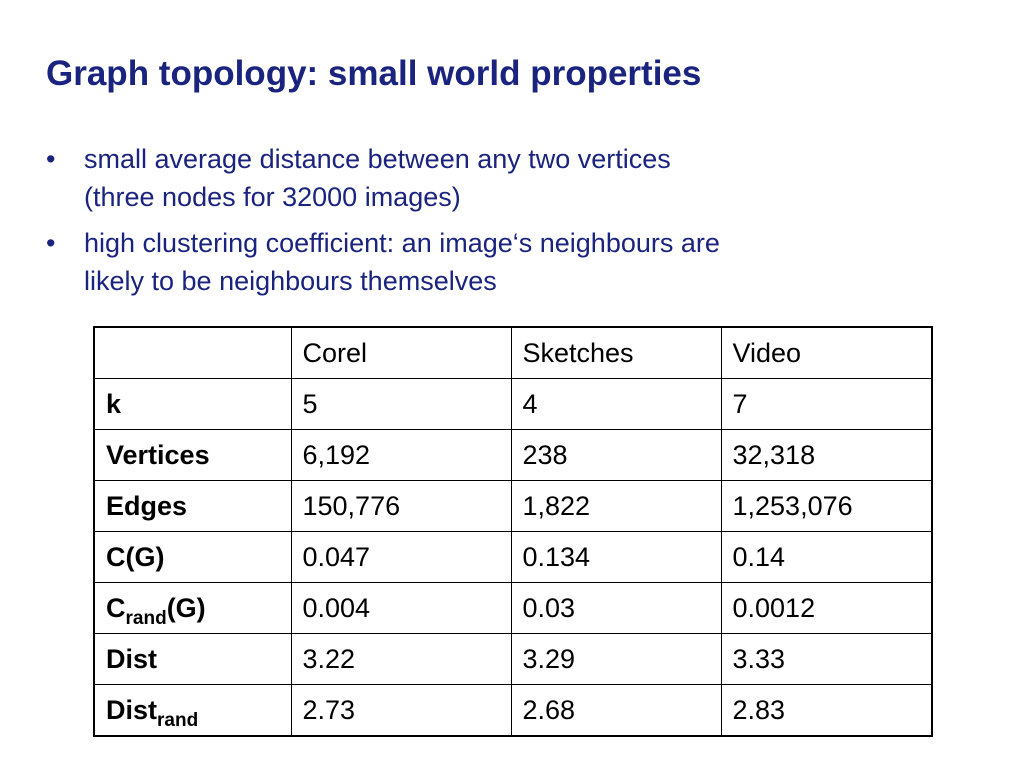 The height and width of the screenshot is (768, 1024). Describe the element at coordinates (826, 404) in the screenshot. I see `table-cell: 7` at that location.